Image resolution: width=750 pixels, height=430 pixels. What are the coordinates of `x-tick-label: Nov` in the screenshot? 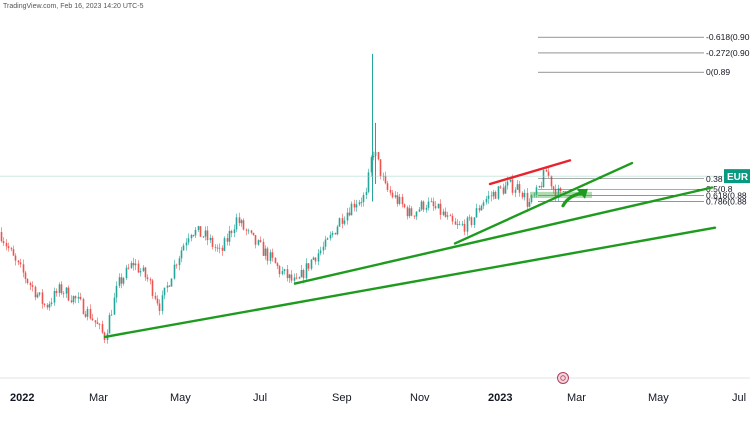 It's located at (420, 398).